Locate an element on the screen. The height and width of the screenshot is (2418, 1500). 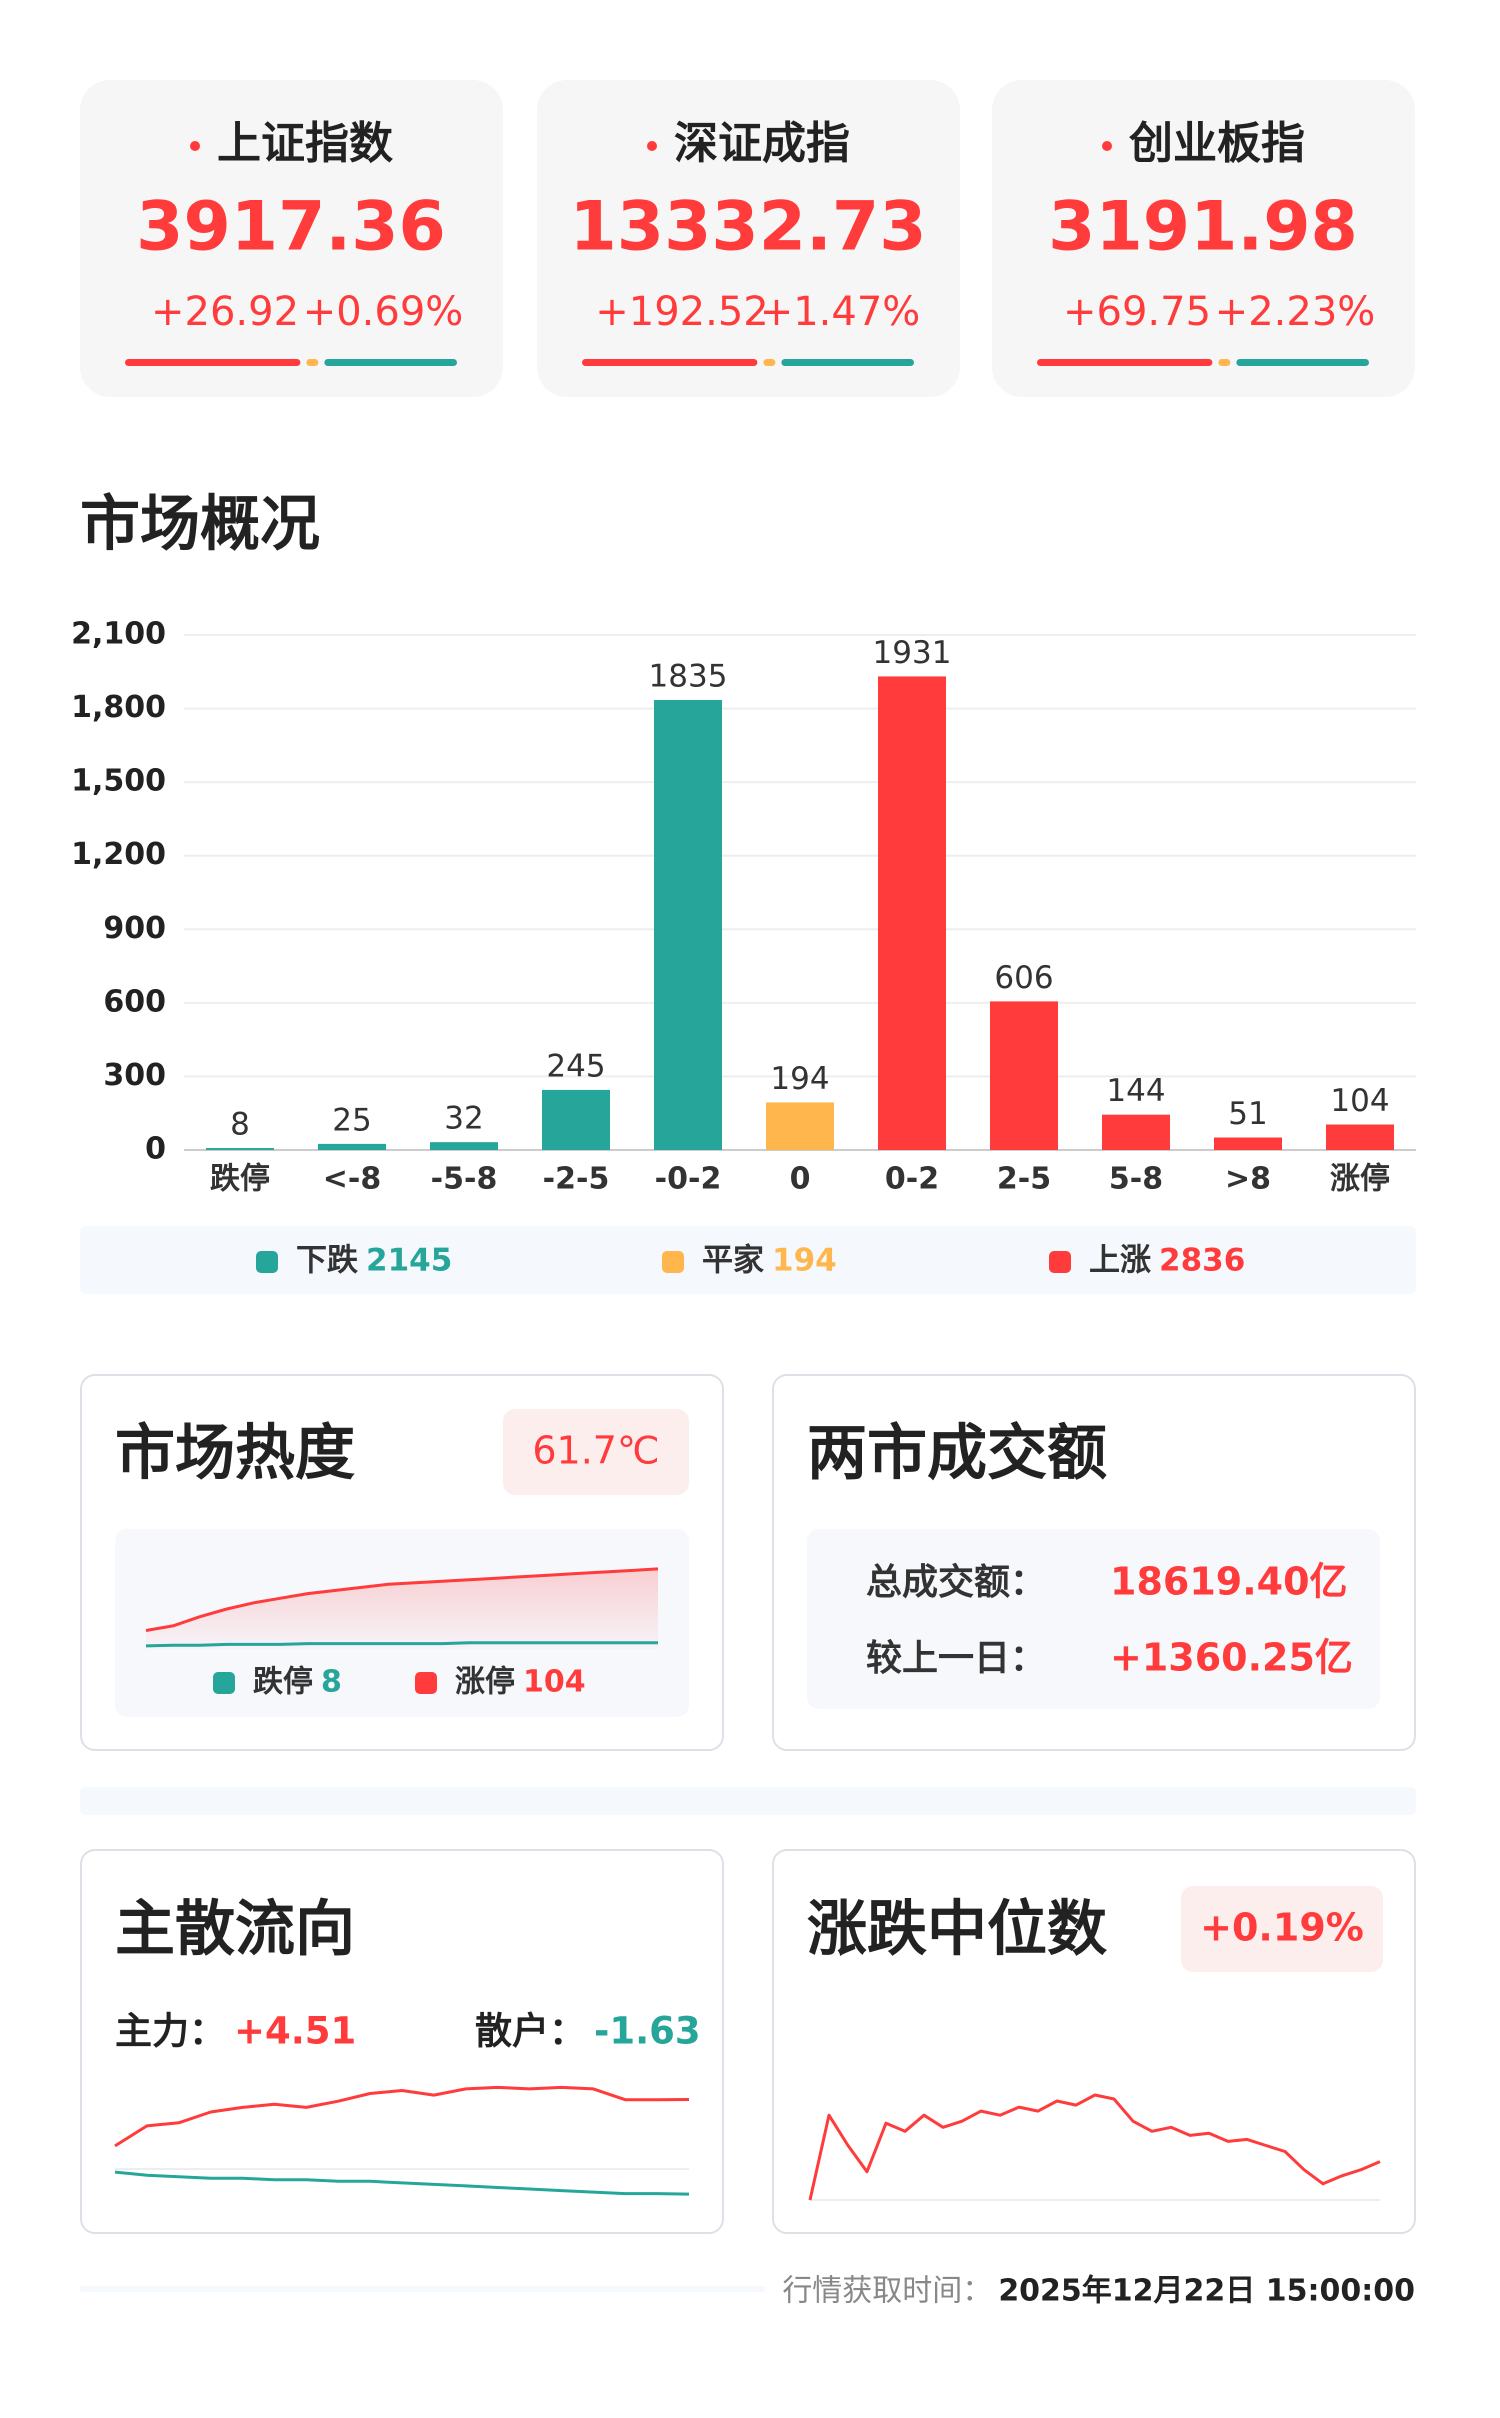
value-label: 194 is located at coordinates (799, 1079).